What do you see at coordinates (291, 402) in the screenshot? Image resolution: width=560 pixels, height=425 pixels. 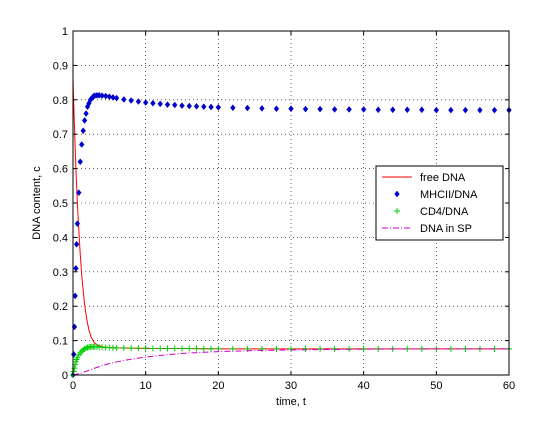 I see `x-axis-label: time, t` at bounding box center [291, 402].